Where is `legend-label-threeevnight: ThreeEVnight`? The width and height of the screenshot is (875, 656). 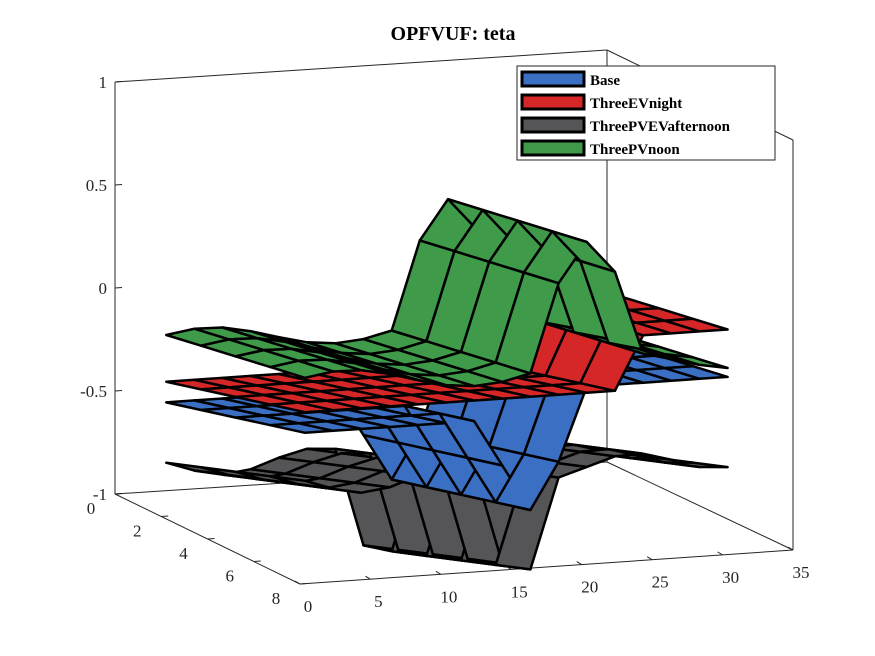 legend-label-threeevnight: ThreeEVnight is located at coordinates (636, 104).